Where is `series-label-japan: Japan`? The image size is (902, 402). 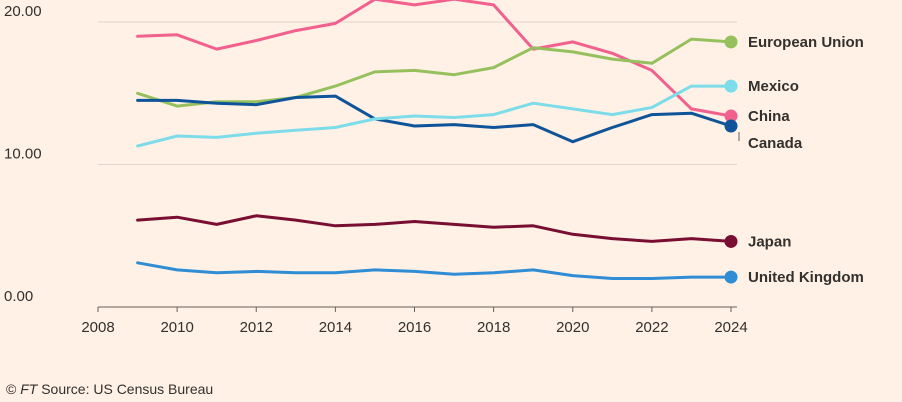
series-label-japan: Japan is located at coordinates (769, 241).